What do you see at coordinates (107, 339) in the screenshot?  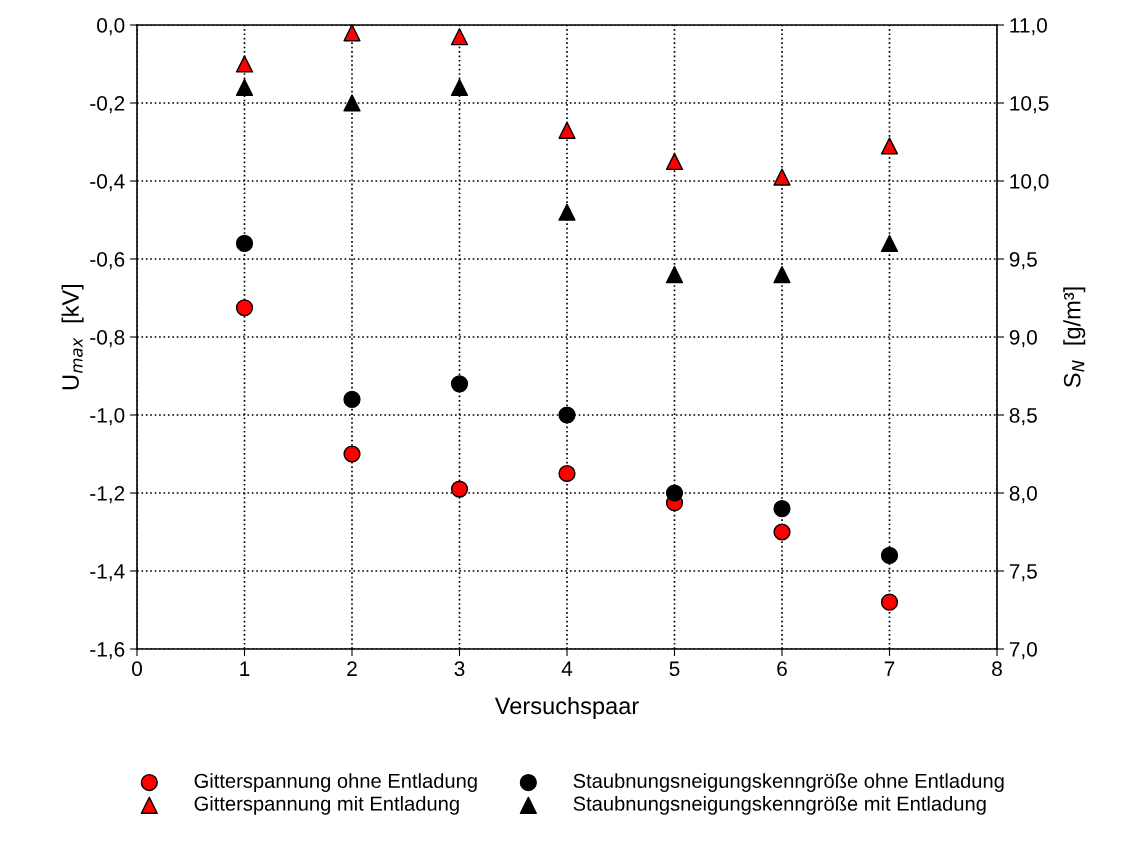 I see `y-tick-label: -0,8` at bounding box center [107, 339].